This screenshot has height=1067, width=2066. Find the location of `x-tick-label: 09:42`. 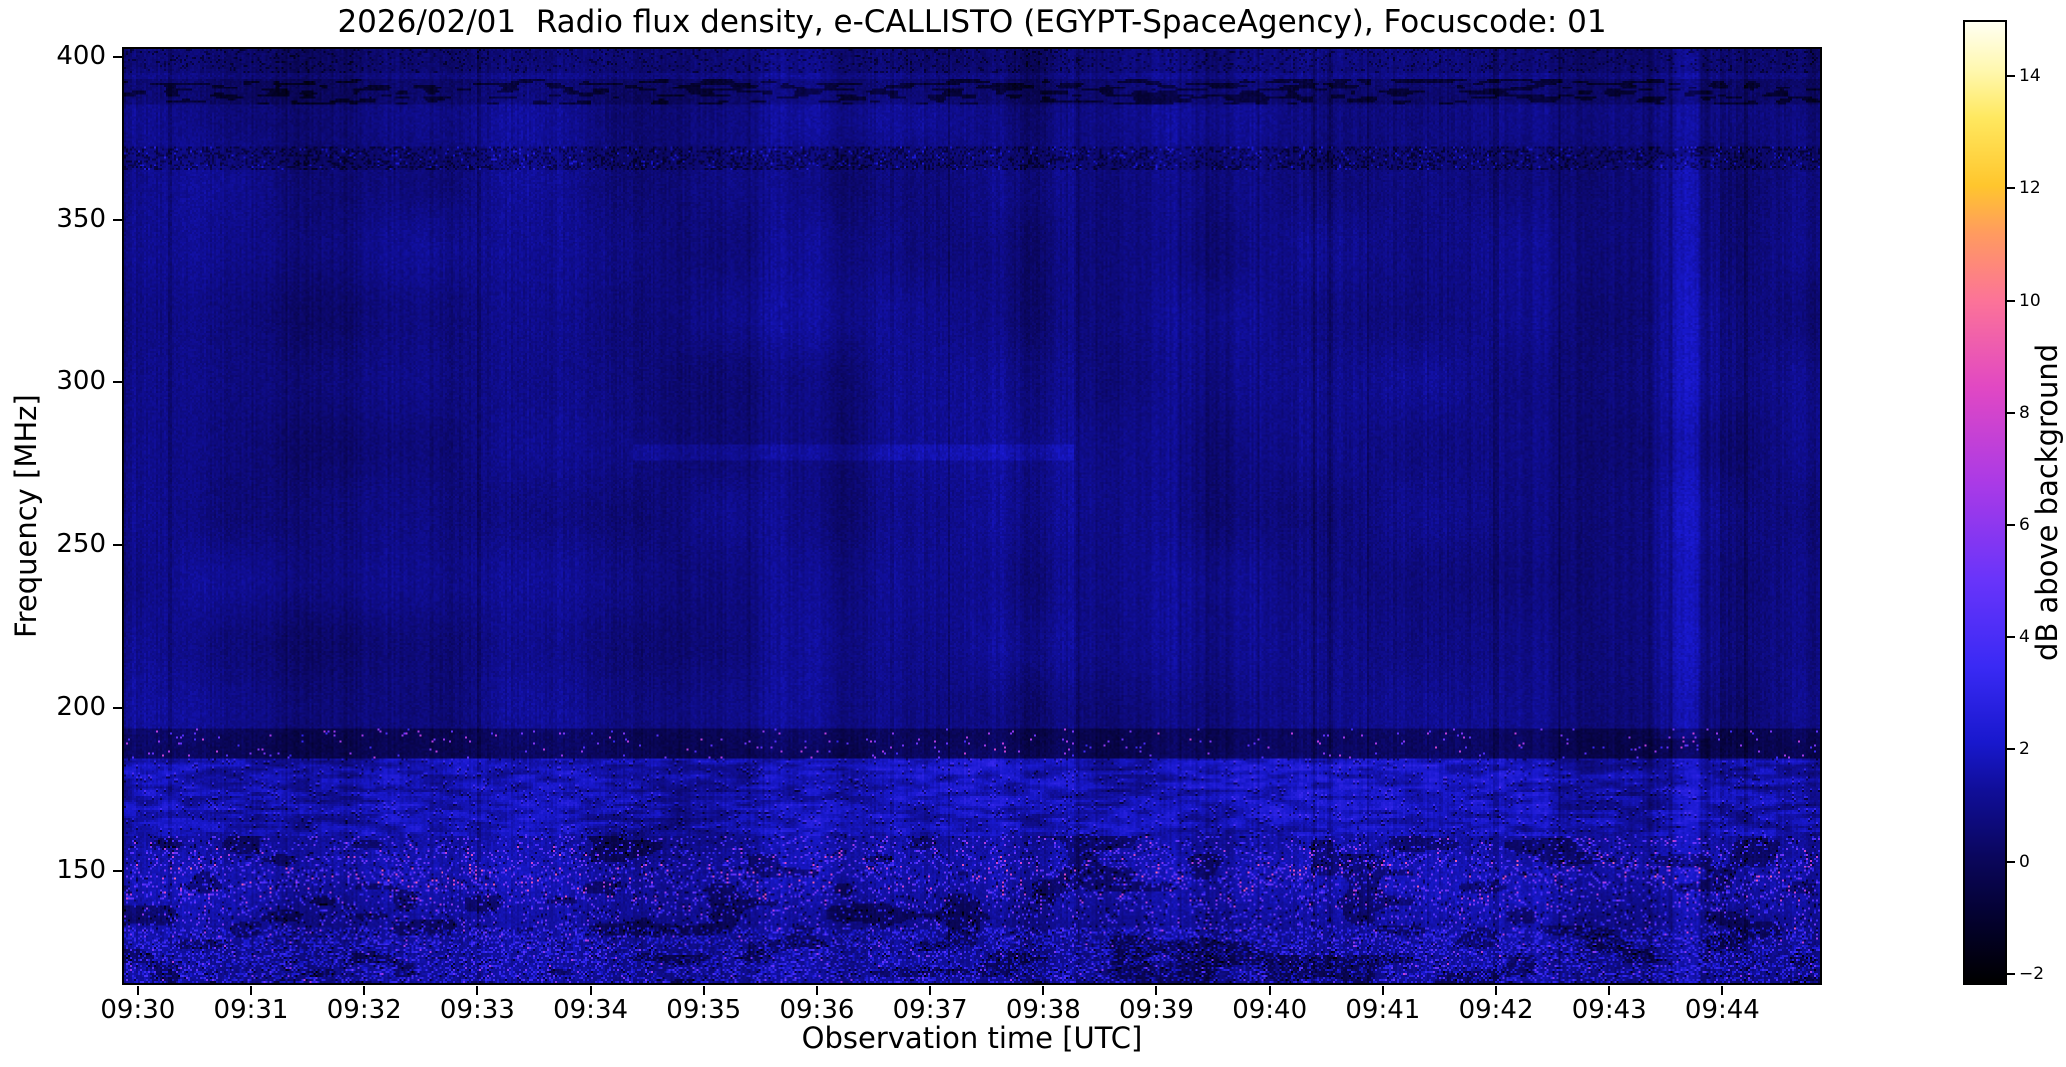

x-tick-label: 09:42 is located at coordinates (1496, 1010).